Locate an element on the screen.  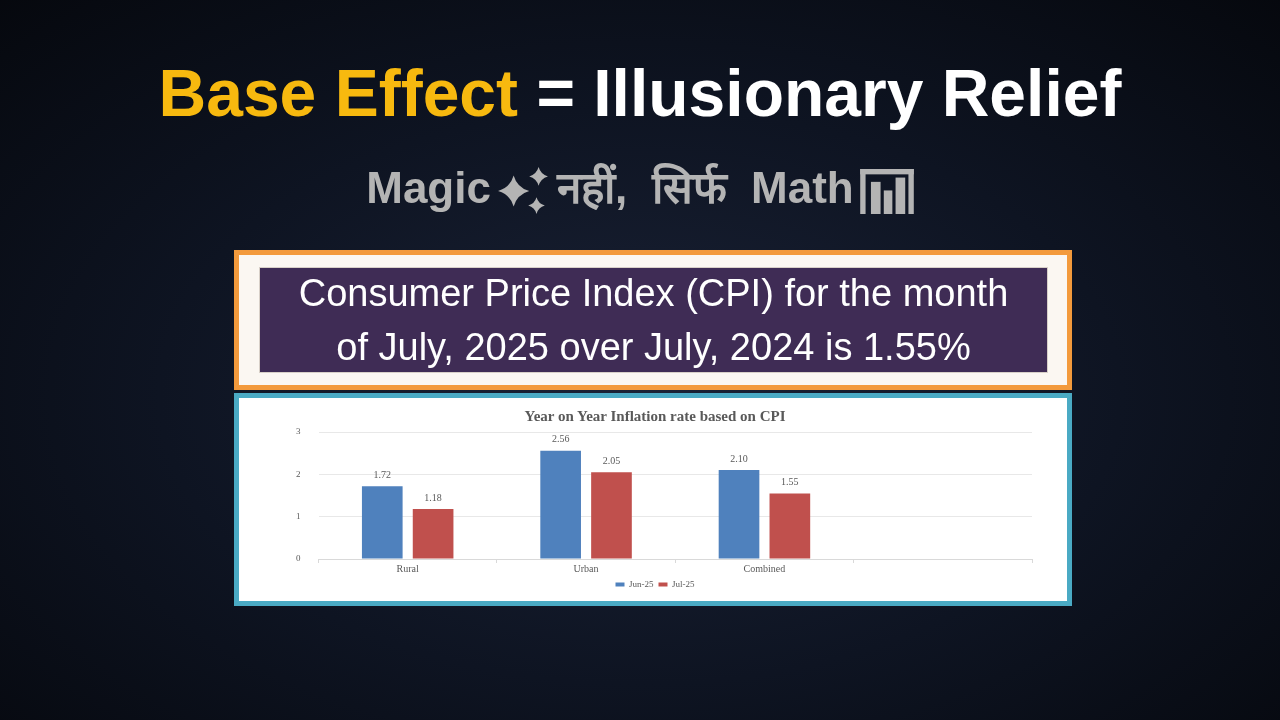
y-tick-label: 1 is located at coordinates (298, 516).